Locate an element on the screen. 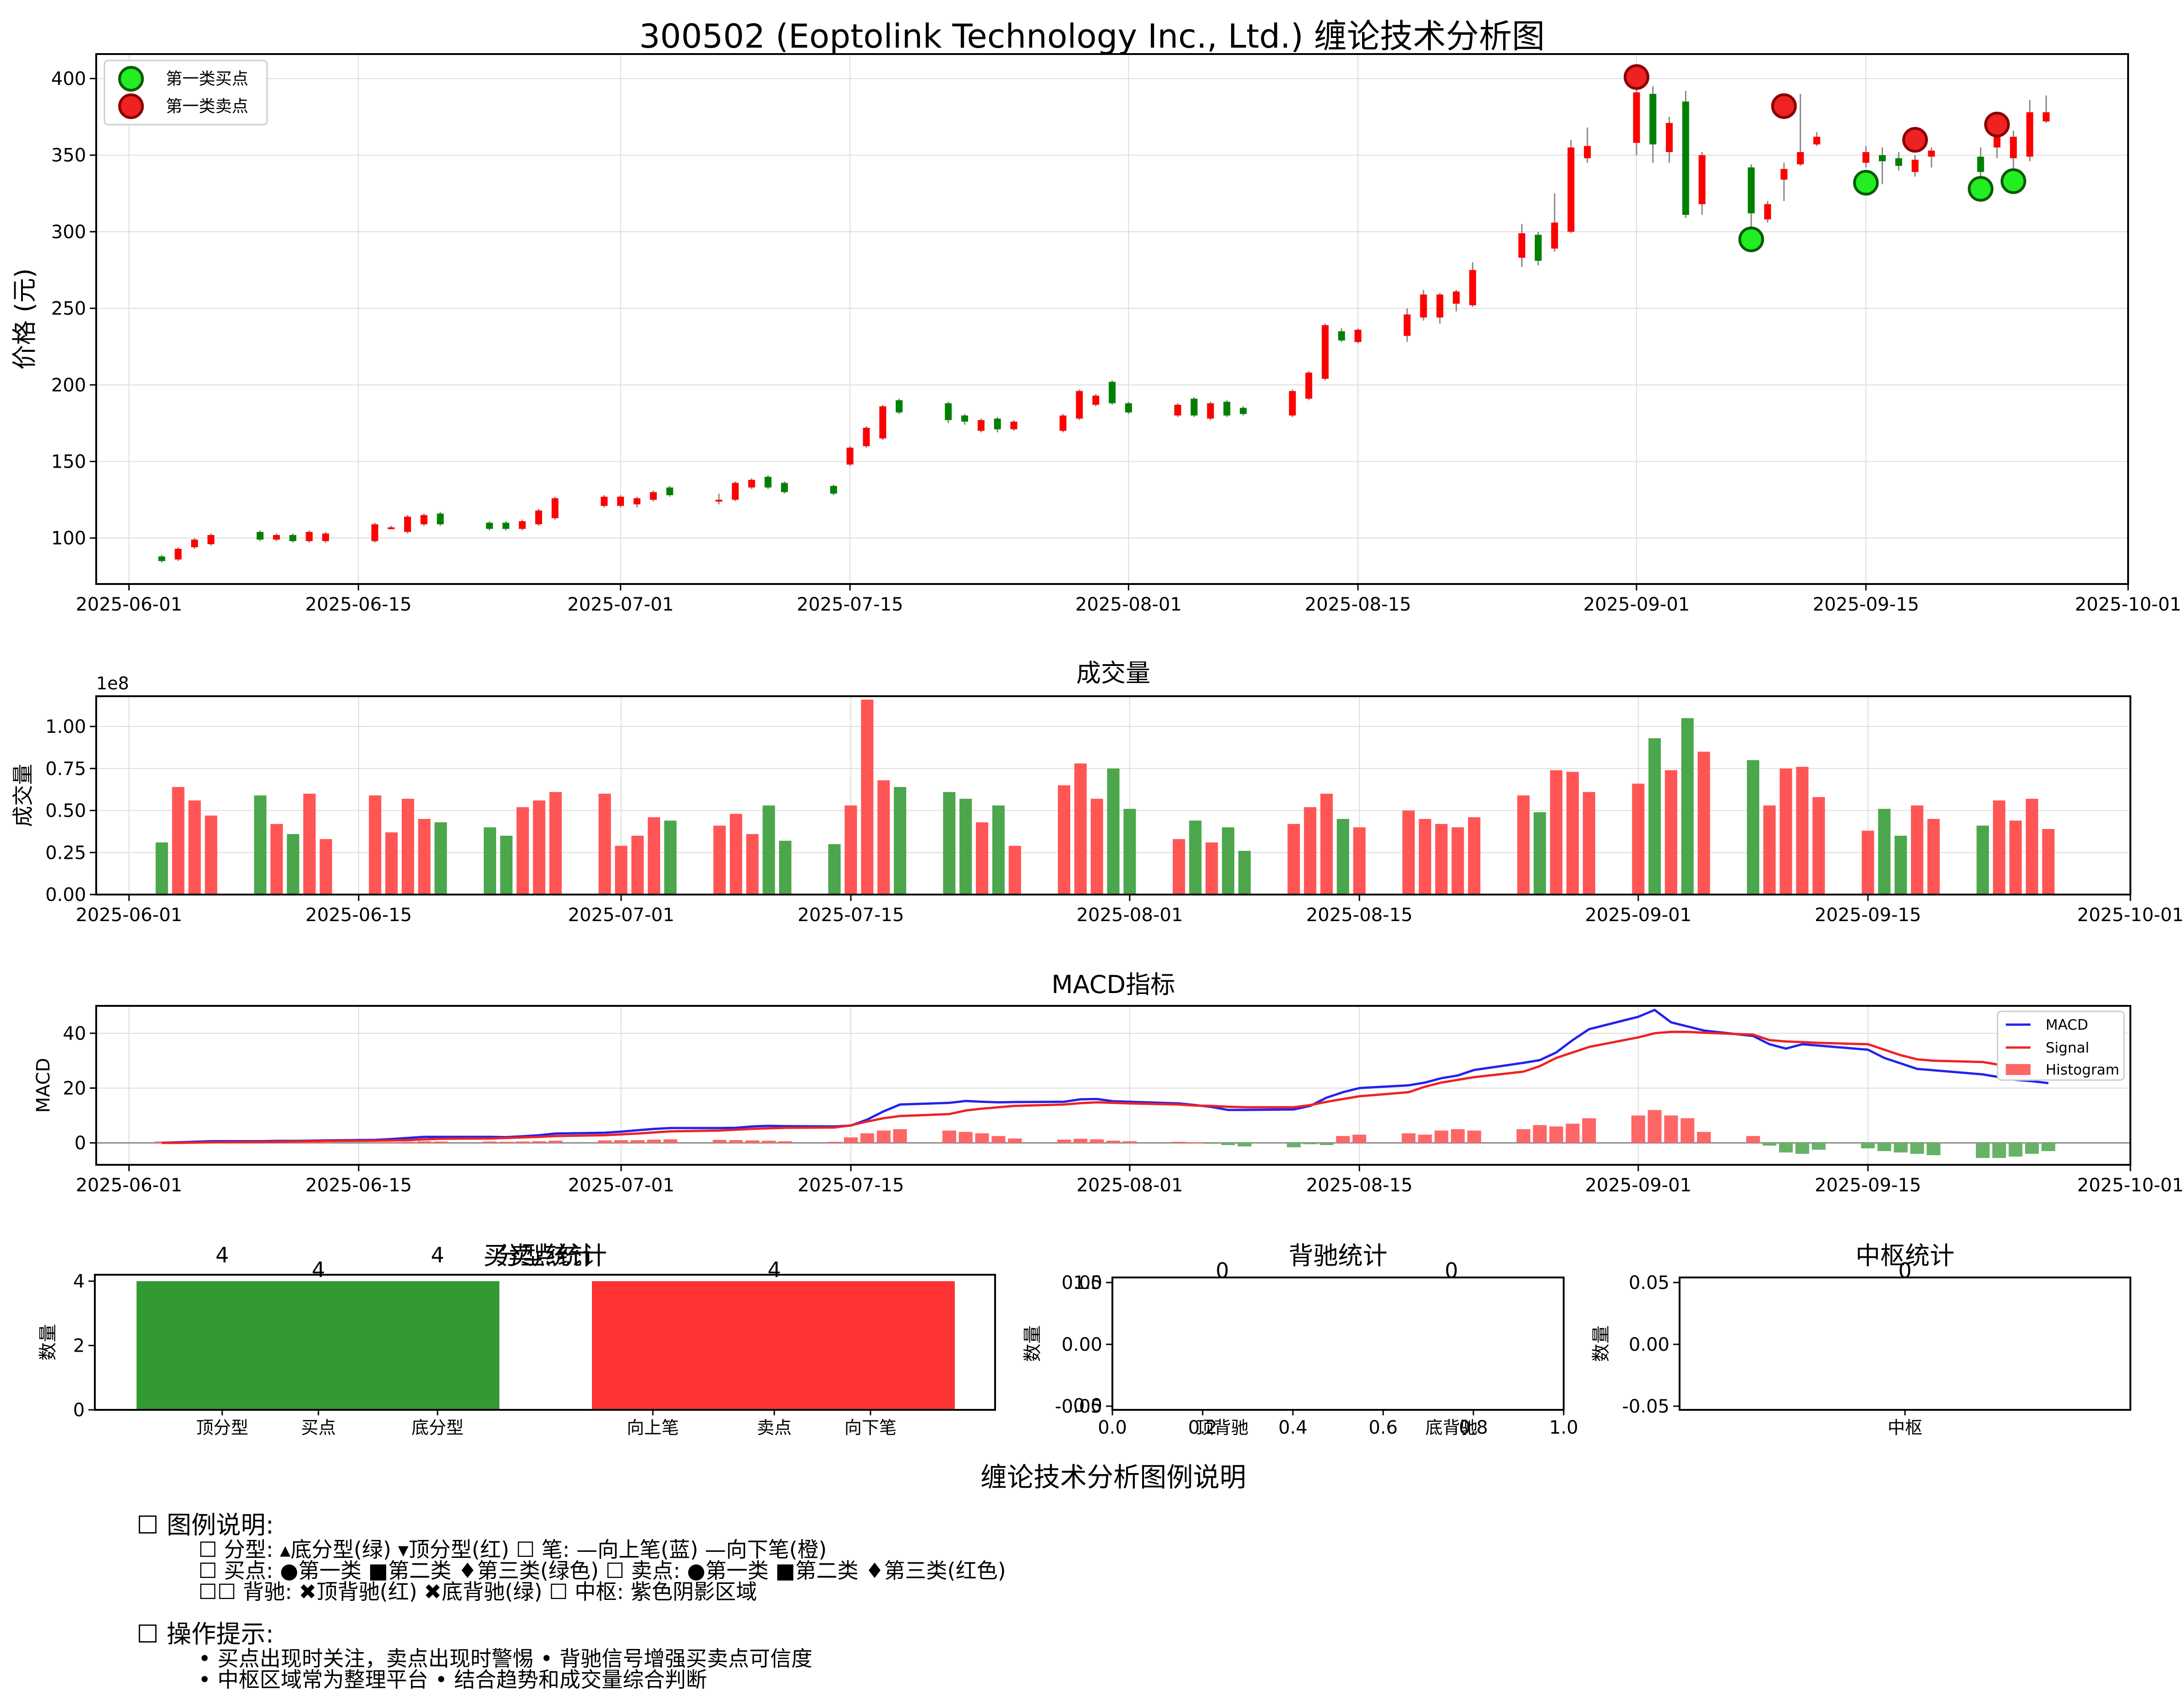 Image resolution: width=2184 pixels, height=1692 pixels. buy-point-marker is located at coordinates (1981, 189).